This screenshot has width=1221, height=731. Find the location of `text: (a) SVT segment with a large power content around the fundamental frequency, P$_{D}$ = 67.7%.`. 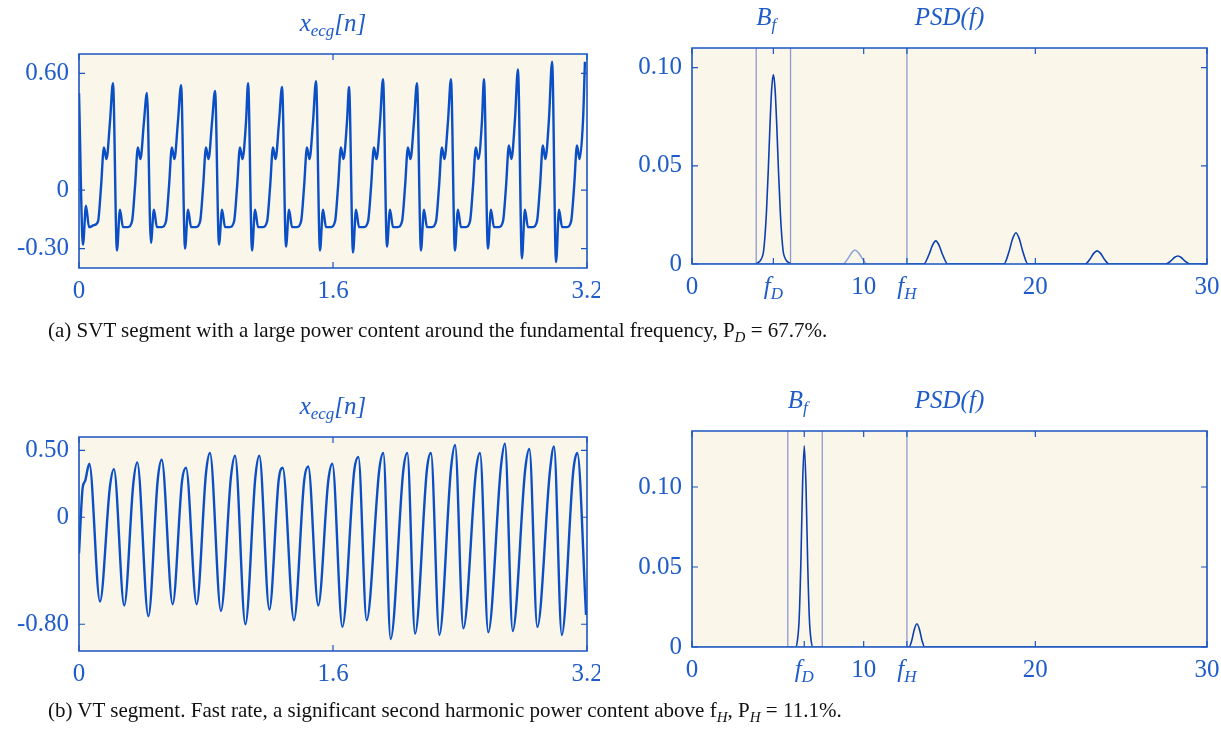

text: (a) SVT segment with a large power content around the fundamental frequency, P$_{D}$ = 67.7%. is located at coordinates (438, 332).